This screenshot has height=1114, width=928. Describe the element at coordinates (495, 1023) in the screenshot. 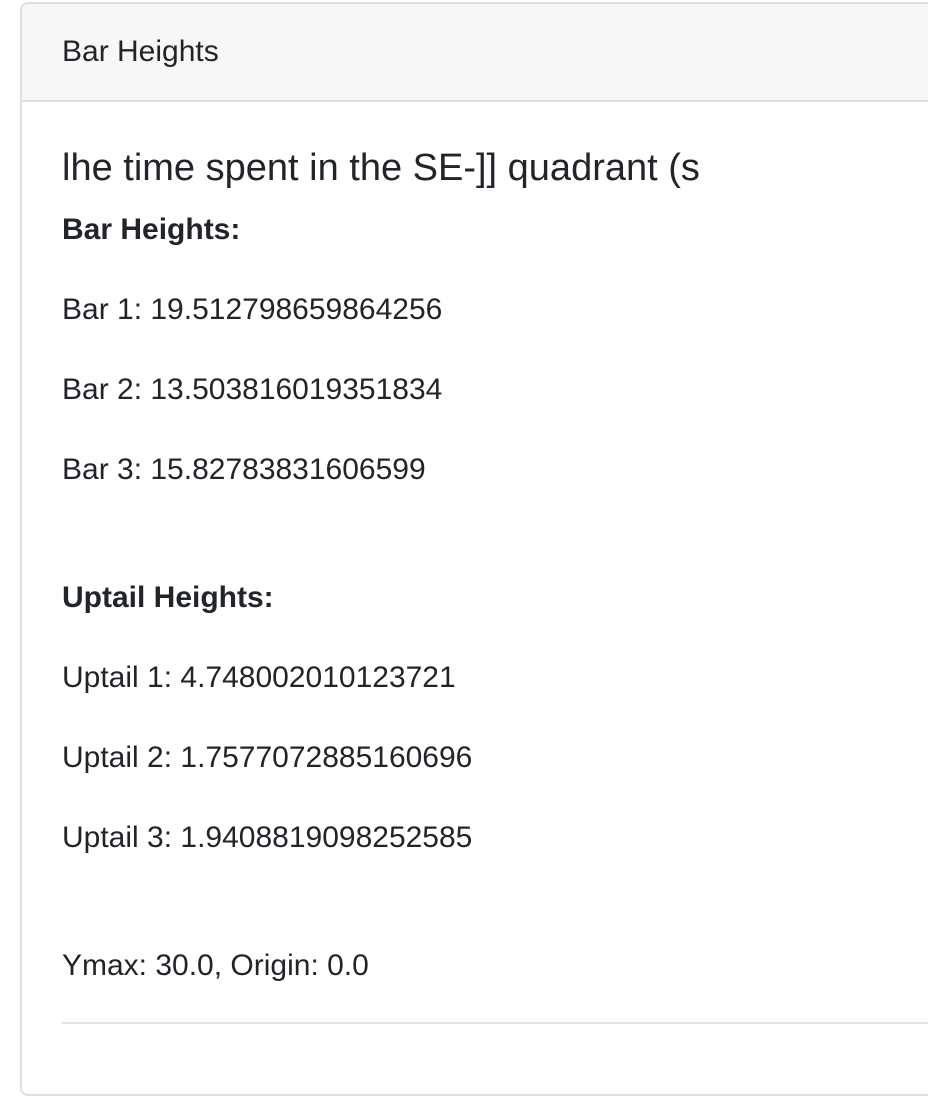

I see `divider` at that location.